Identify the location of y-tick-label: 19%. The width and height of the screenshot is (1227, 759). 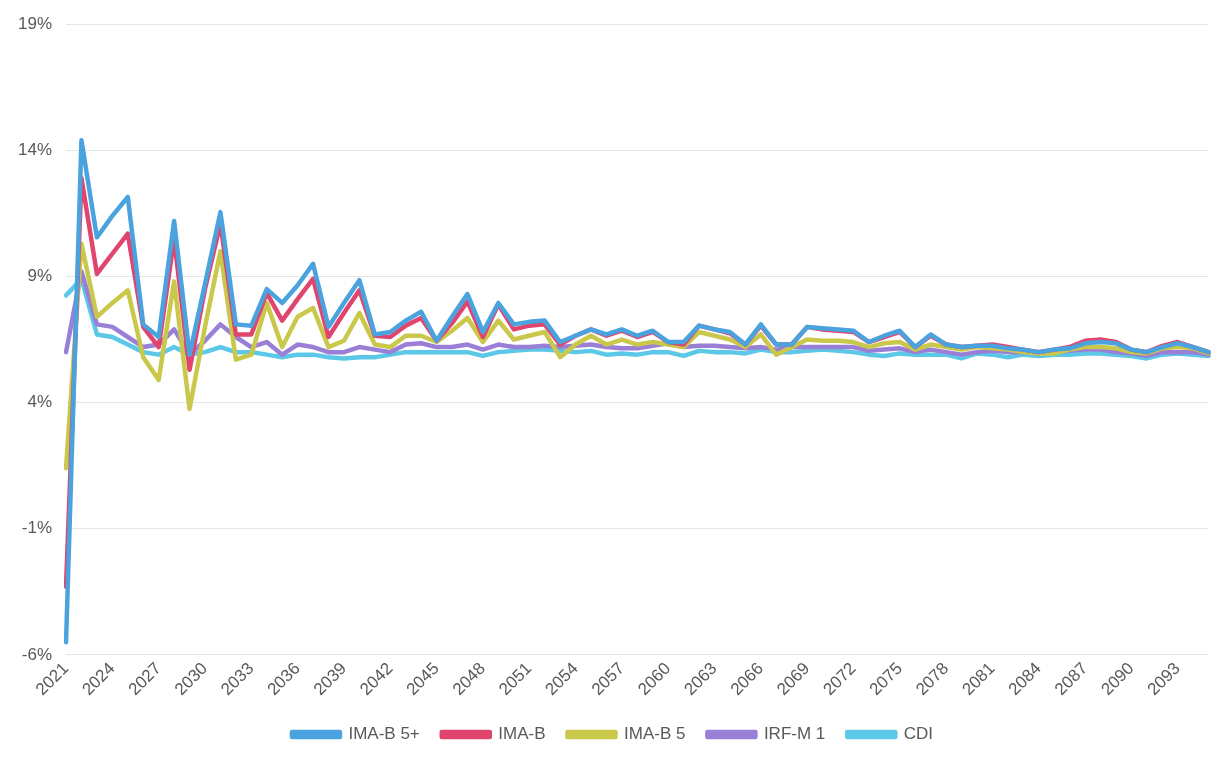
(35, 23).